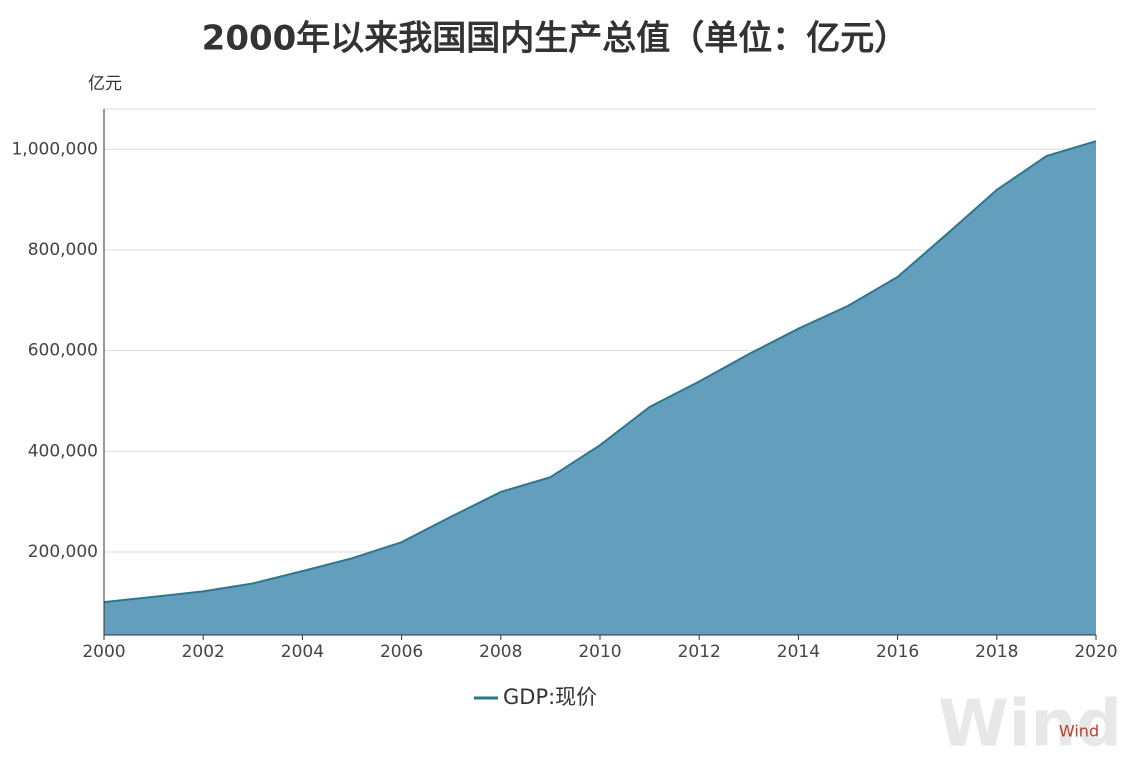 This screenshot has height=765, width=1141. What do you see at coordinates (1095, 652) in the screenshot?
I see `x-tick-label: 2020` at bounding box center [1095, 652].